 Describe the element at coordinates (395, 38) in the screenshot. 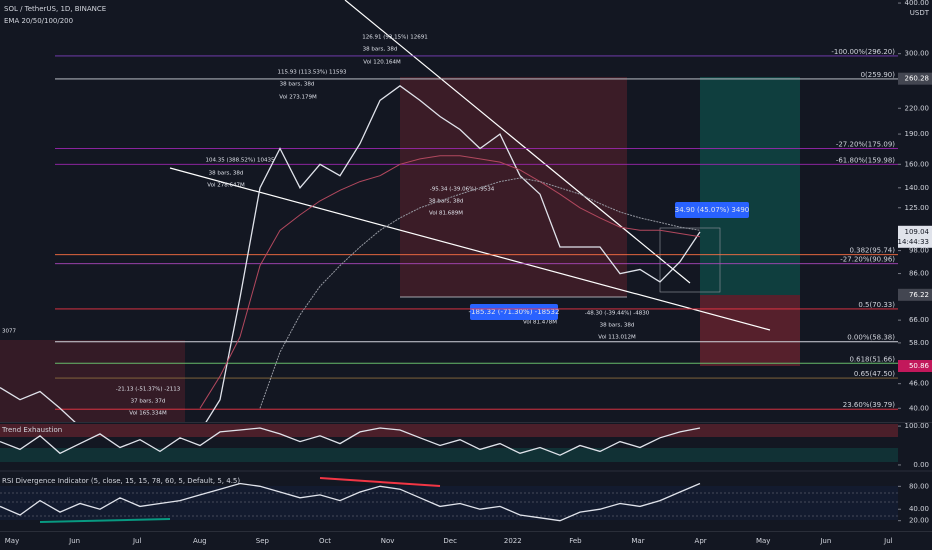

I see `annotation: 126.91 (93.15%) 12691` at that location.